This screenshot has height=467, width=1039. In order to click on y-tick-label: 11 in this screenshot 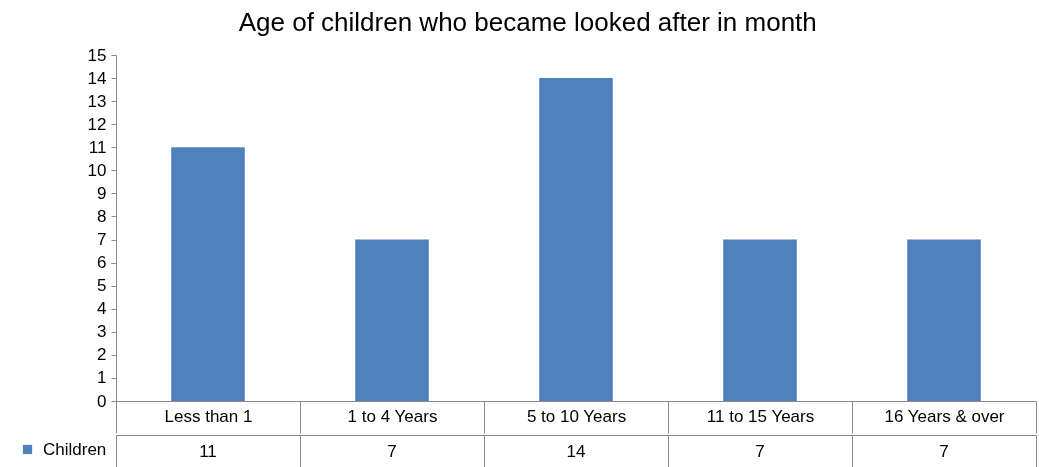, I will do `click(97, 147)`.